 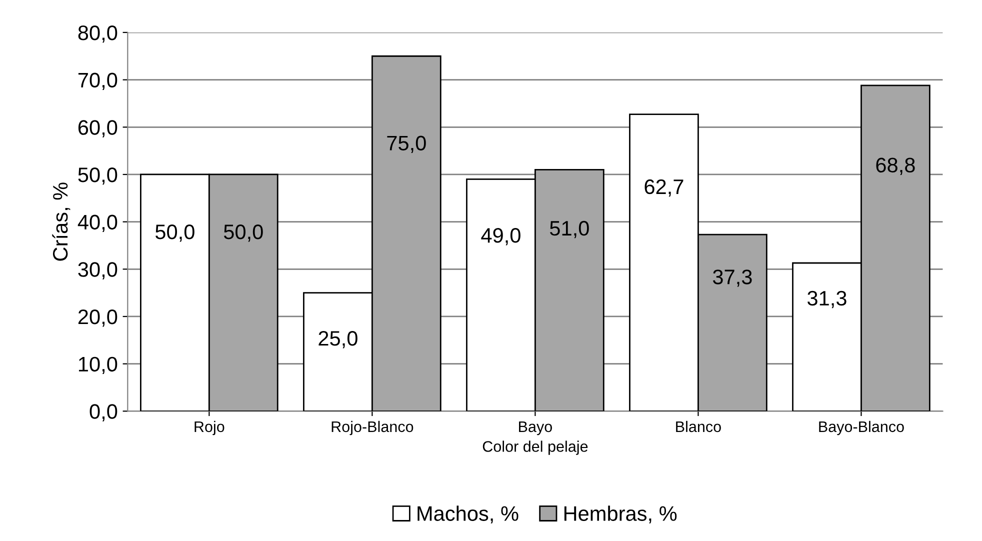 What do you see at coordinates (104, 413) in the screenshot?
I see `y-tick-label: 0,0` at bounding box center [104, 413].